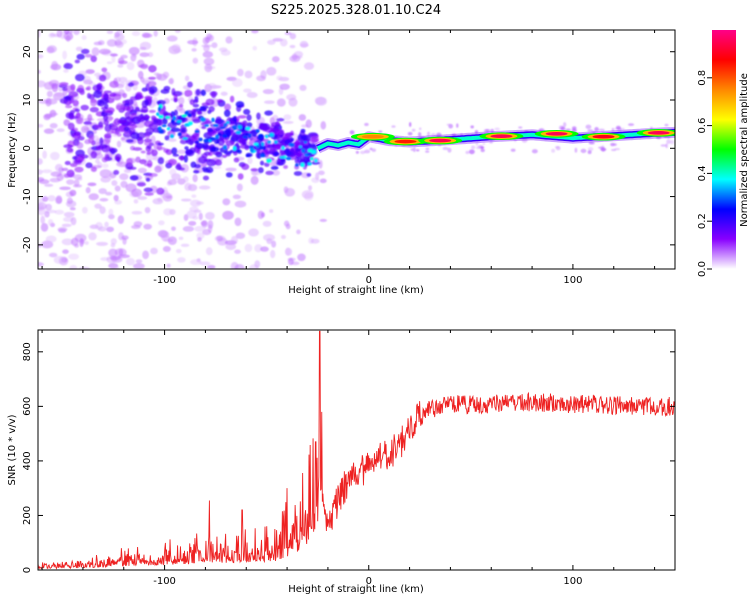  I want to click on colorbar-tick-label: 0.4, so click(702, 173).